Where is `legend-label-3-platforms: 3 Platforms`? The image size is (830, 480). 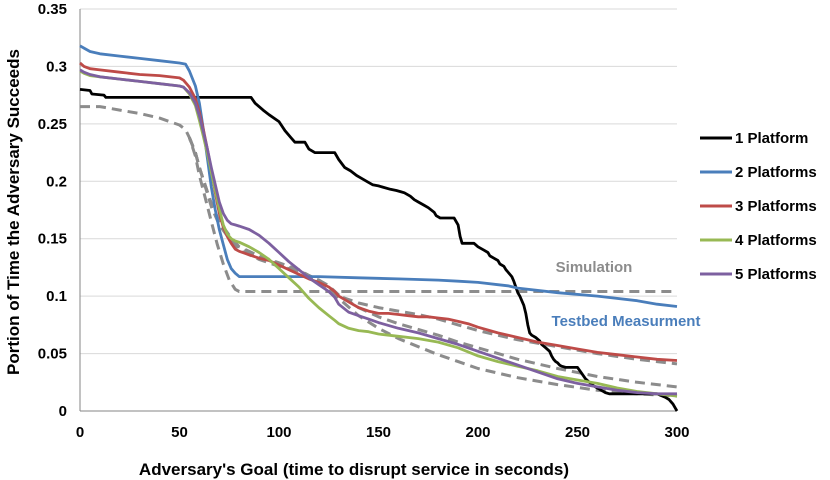 legend-label-3-platforms: 3 Platforms is located at coordinates (776, 206).